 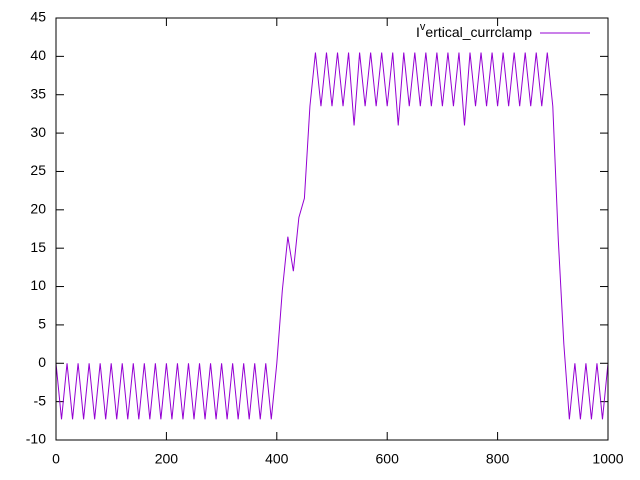 What do you see at coordinates (474, 30) in the screenshot?
I see `legend-label: Ivertical_currclamp` at bounding box center [474, 30].